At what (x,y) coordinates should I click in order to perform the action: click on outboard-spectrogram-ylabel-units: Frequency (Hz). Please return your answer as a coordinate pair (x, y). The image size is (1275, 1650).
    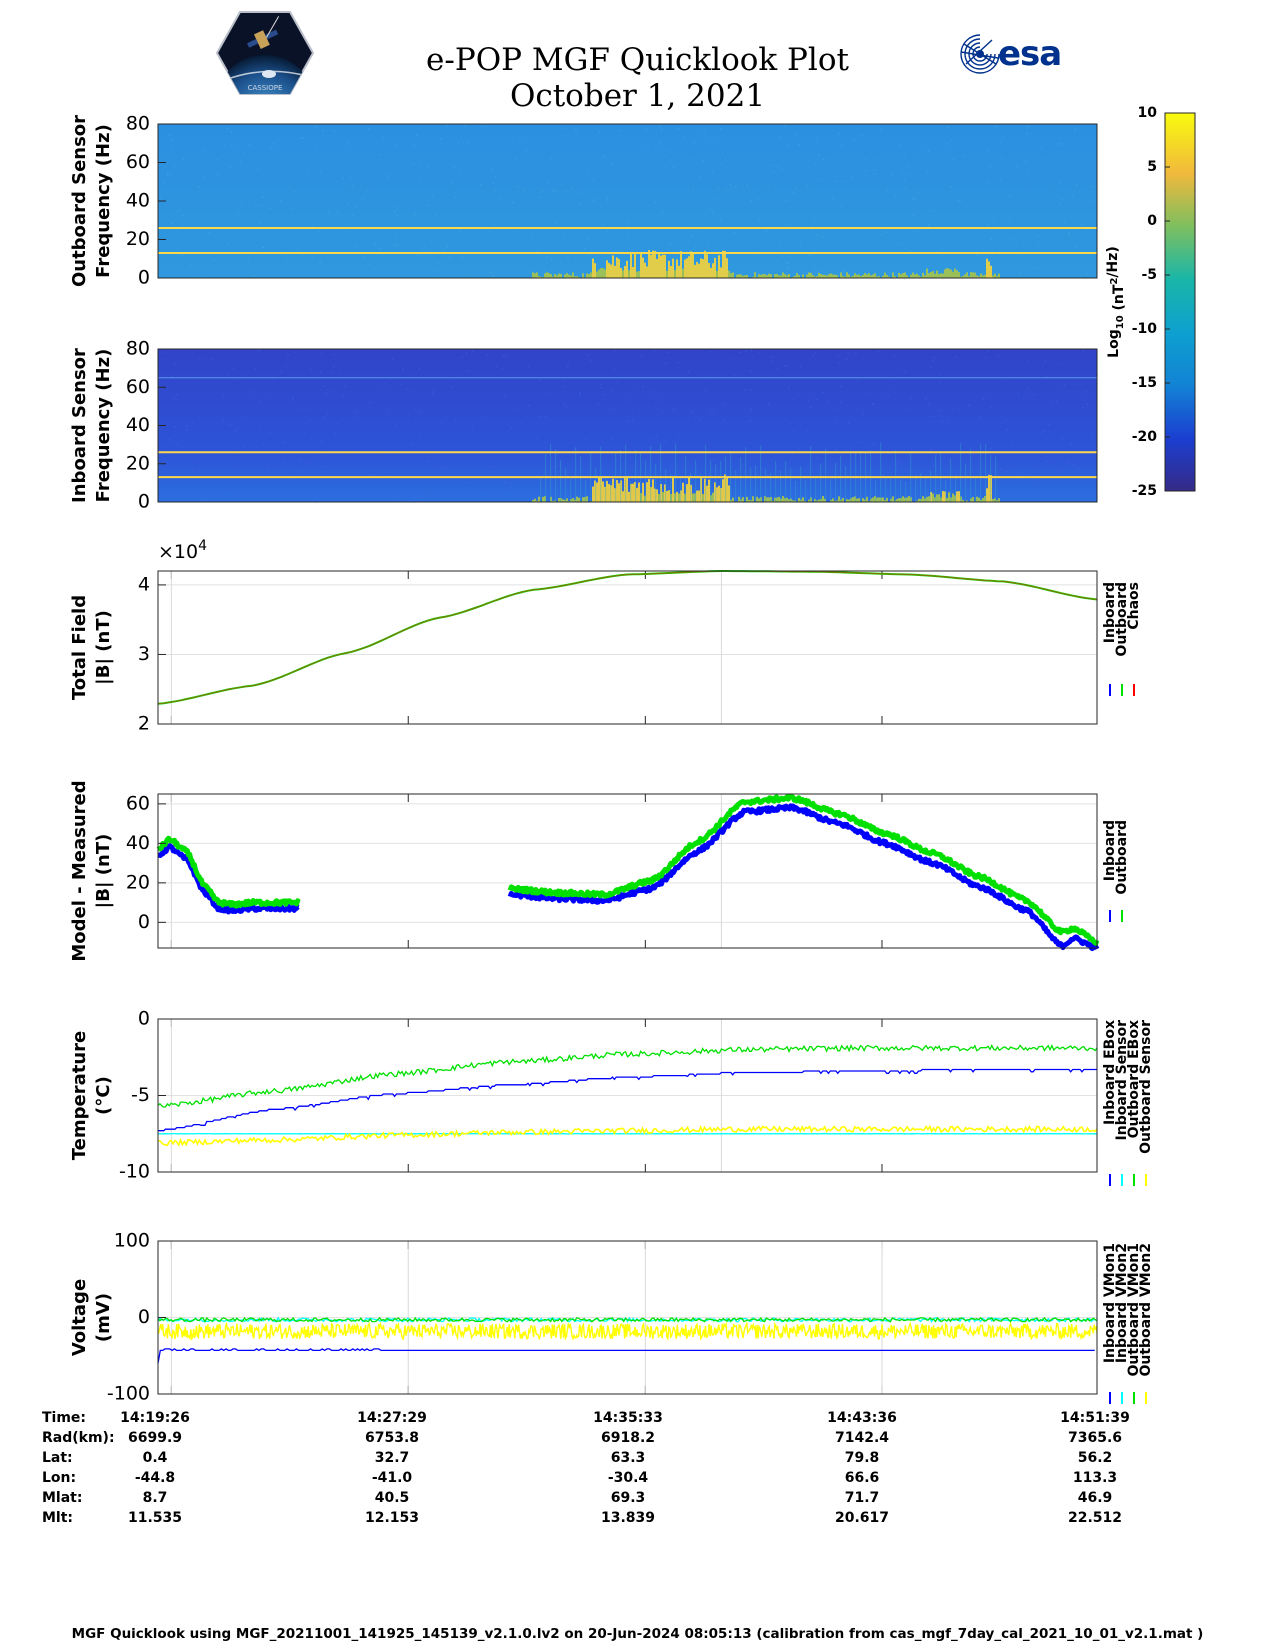
    Looking at the image, I should click on (103, 201).